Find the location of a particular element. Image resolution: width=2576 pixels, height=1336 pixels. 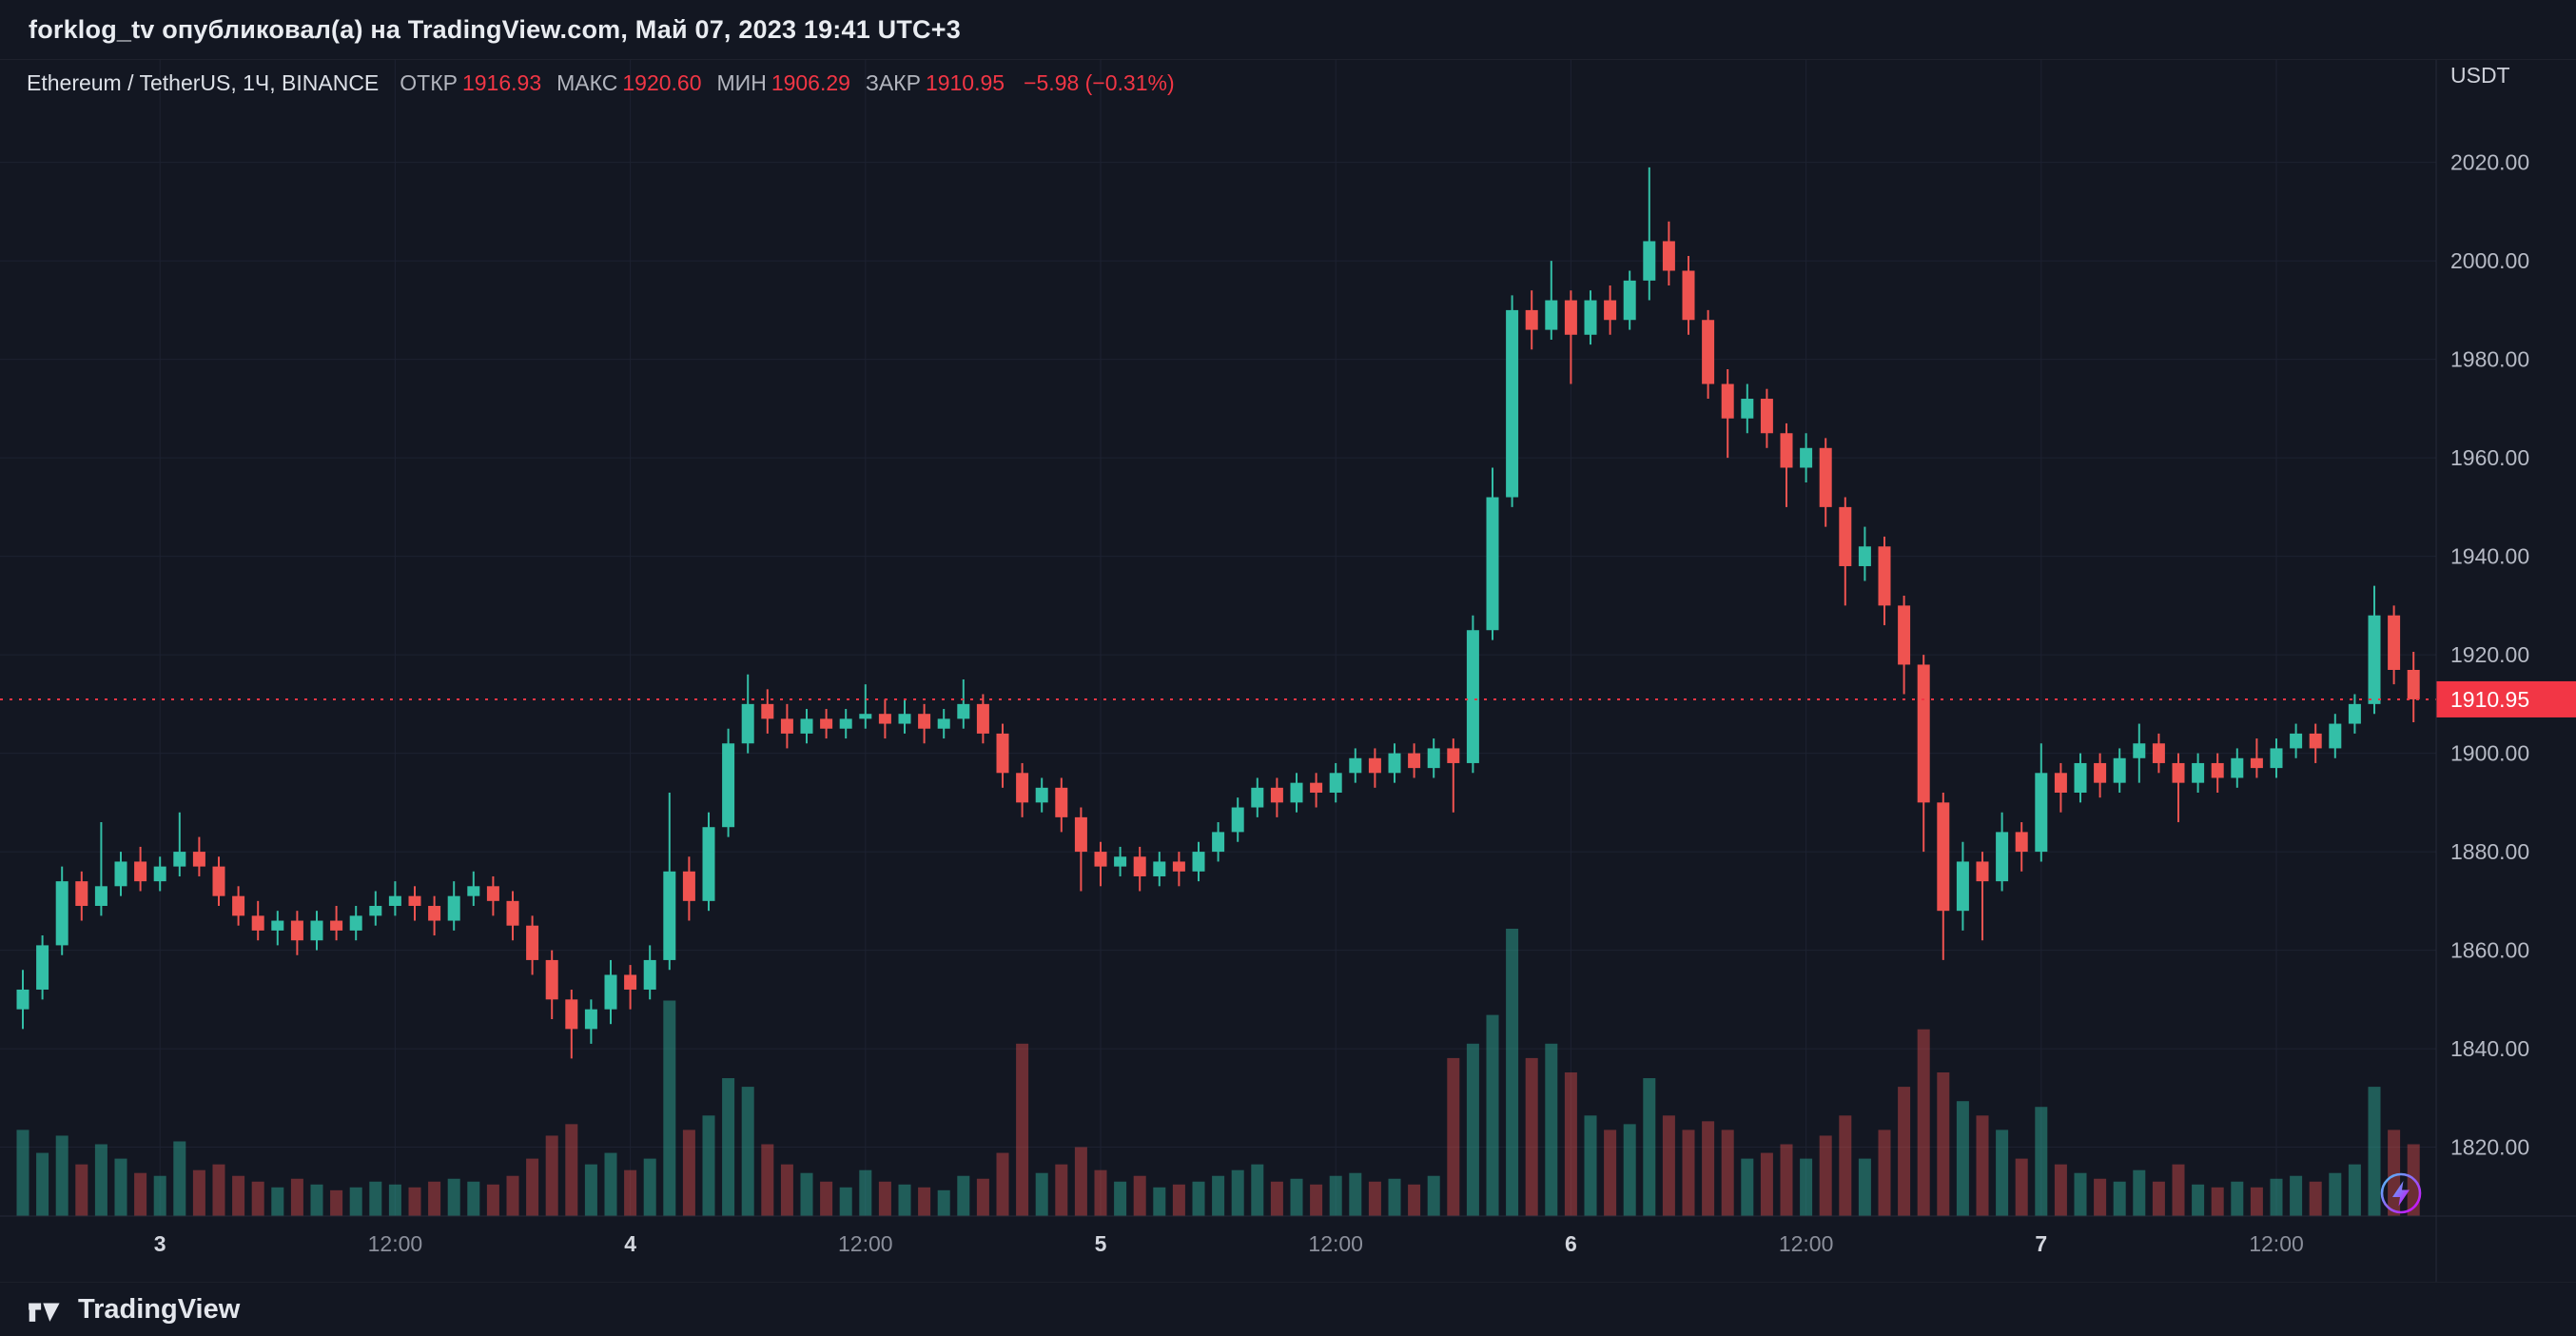

close-label: ЗАКР is located at coordinates (893, 82).